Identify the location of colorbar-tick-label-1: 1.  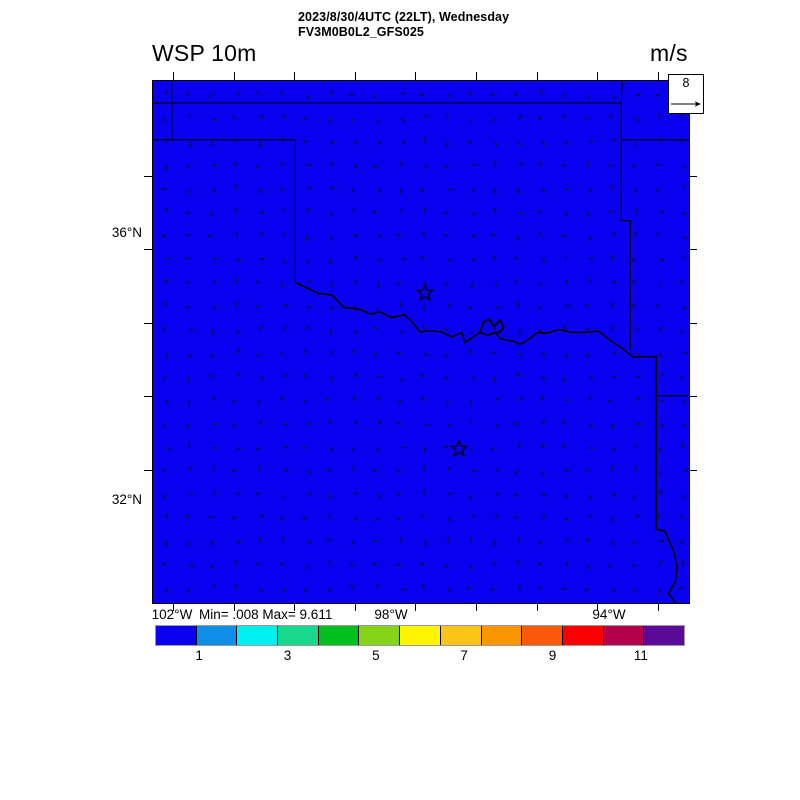
(199, 655).